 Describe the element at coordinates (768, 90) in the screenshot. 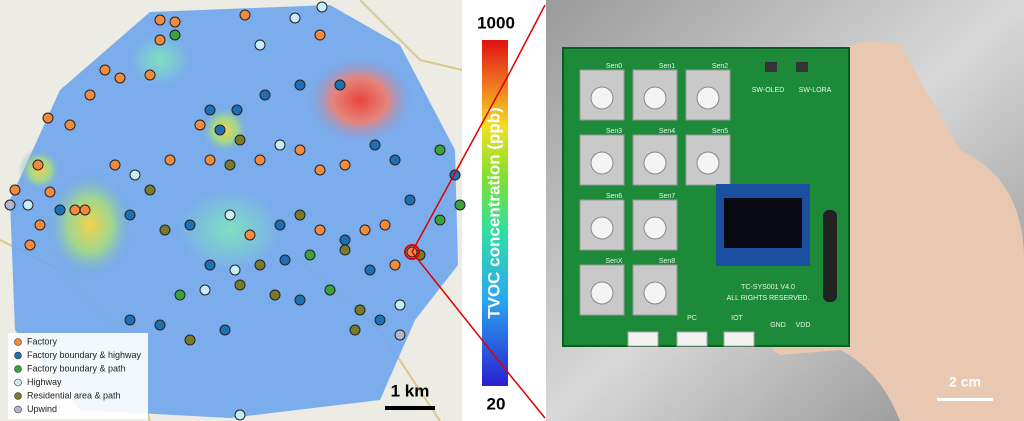

I see `switch-label: SW-OLED` at that location.